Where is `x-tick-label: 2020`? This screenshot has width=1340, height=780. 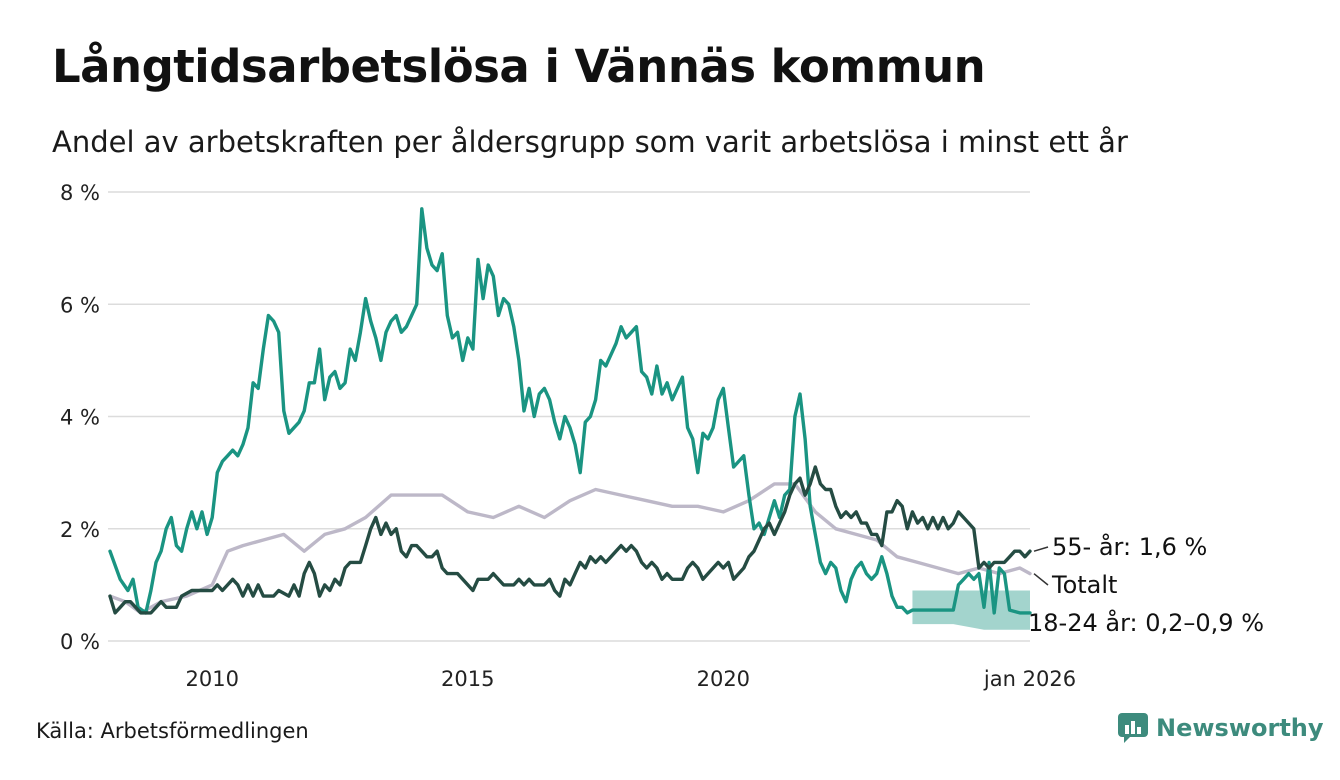
x-tick-label: 2020 is located at coordinates (723, 679).